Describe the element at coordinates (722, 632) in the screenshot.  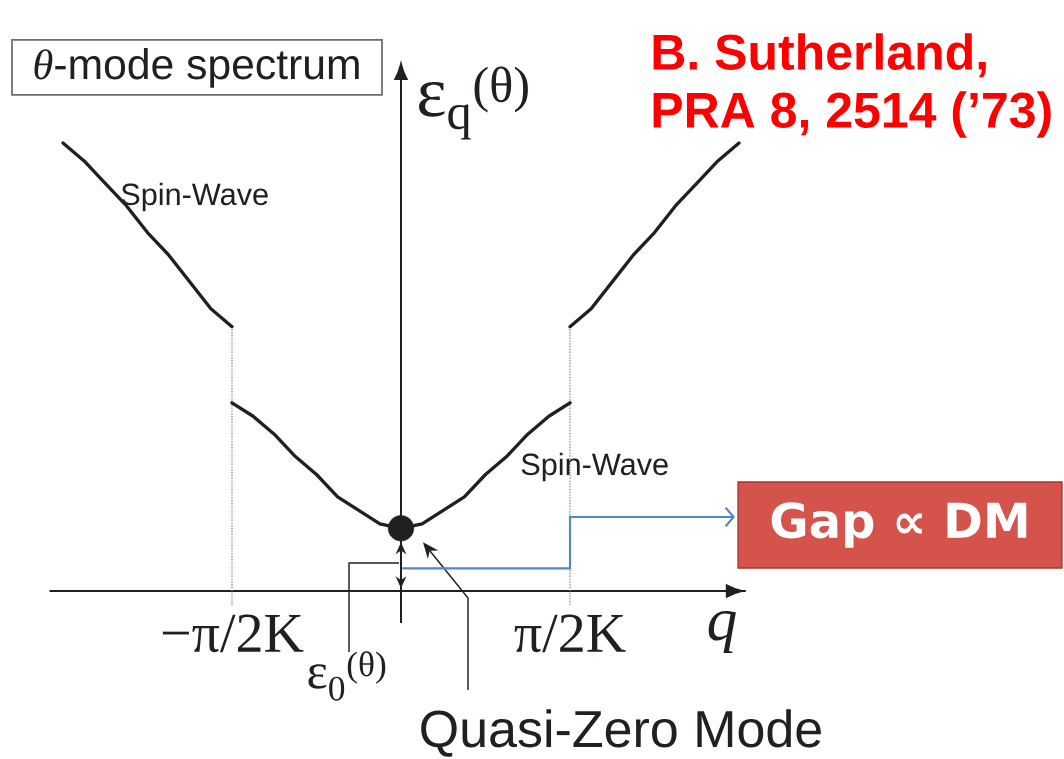
I see `x-axis-title: q` at that location.